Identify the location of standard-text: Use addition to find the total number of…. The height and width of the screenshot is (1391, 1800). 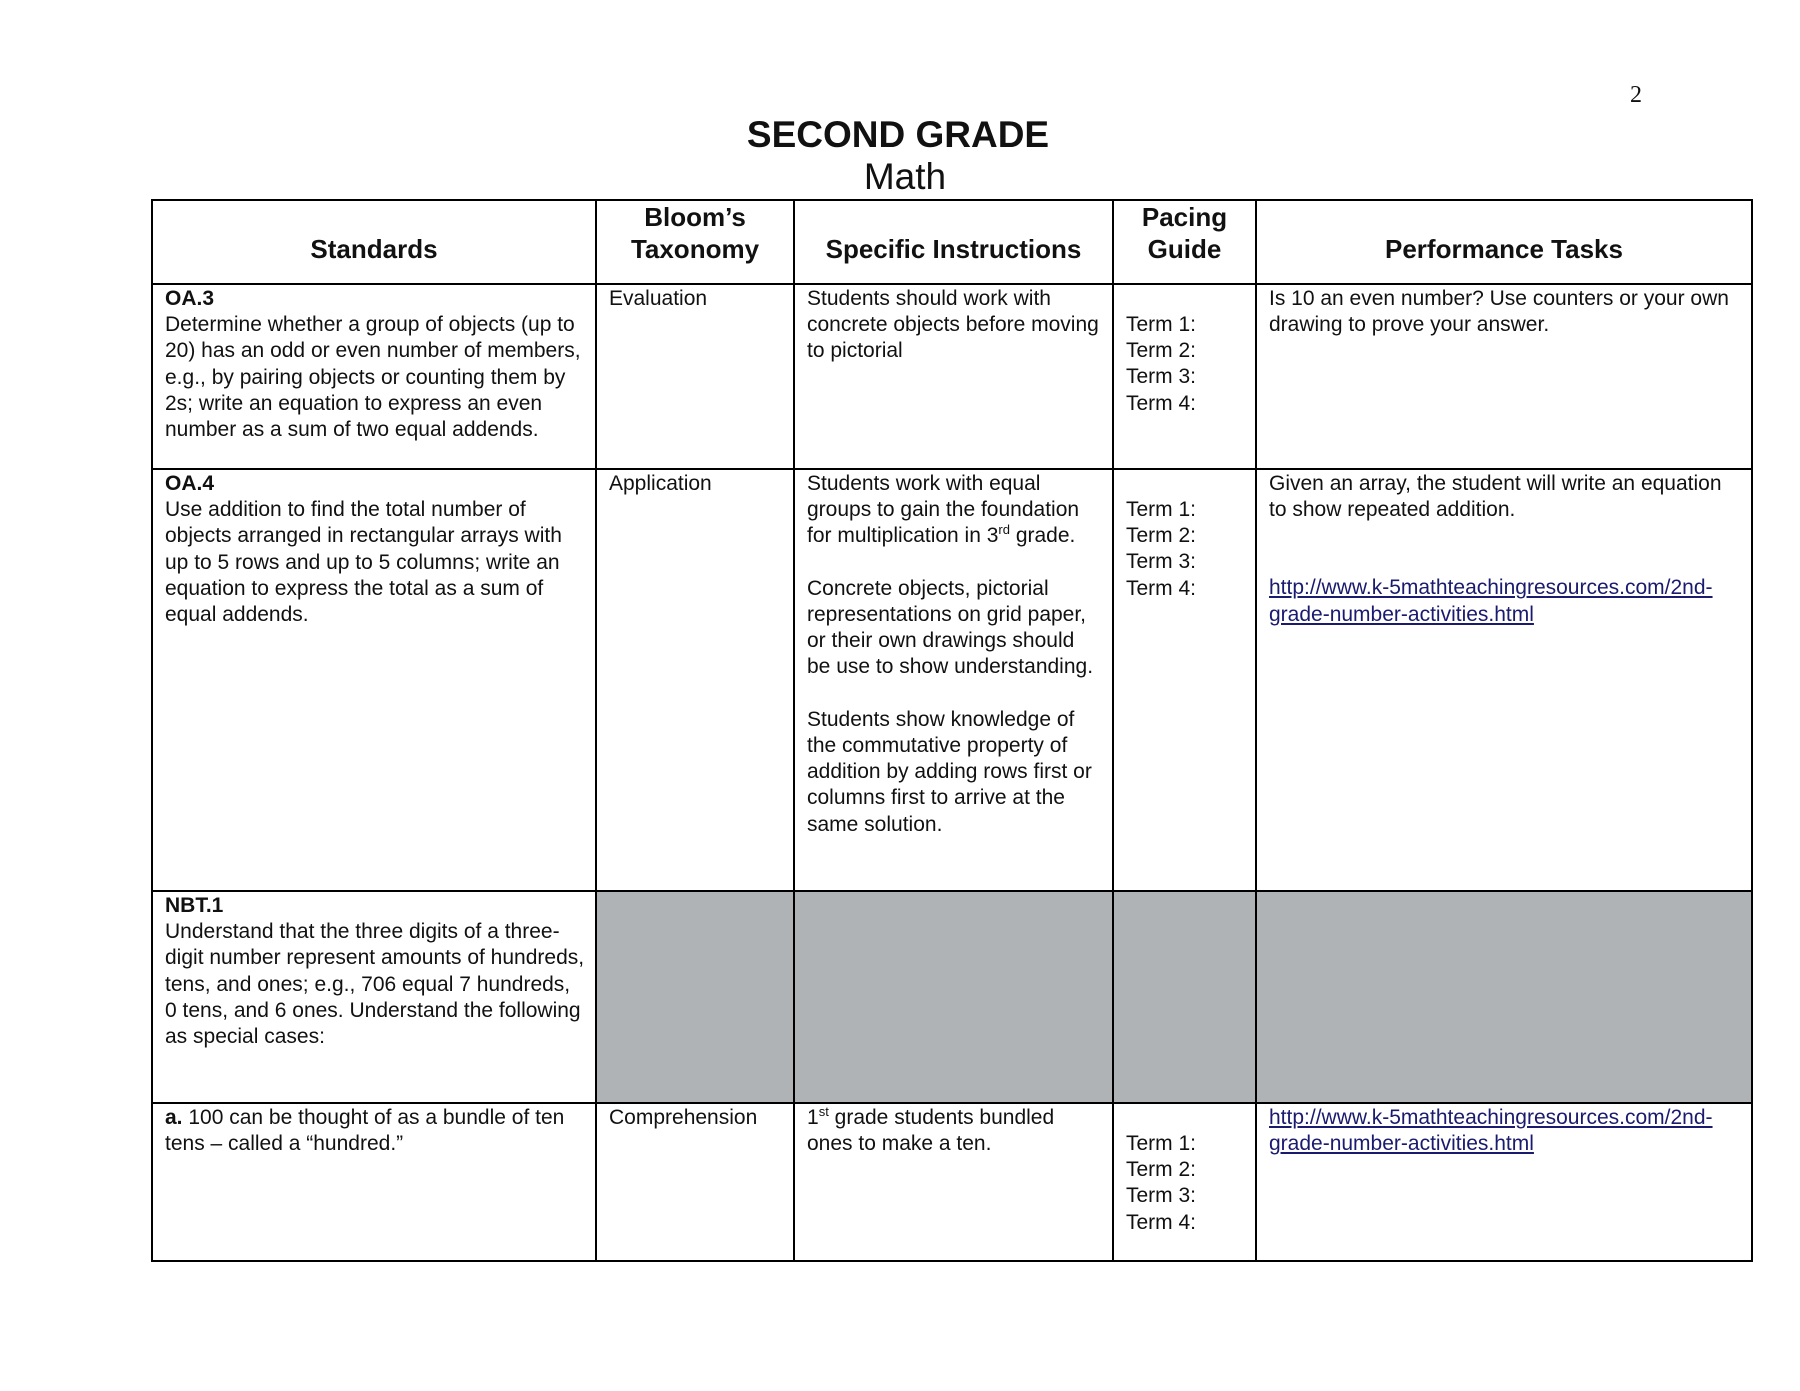
(363, 562).